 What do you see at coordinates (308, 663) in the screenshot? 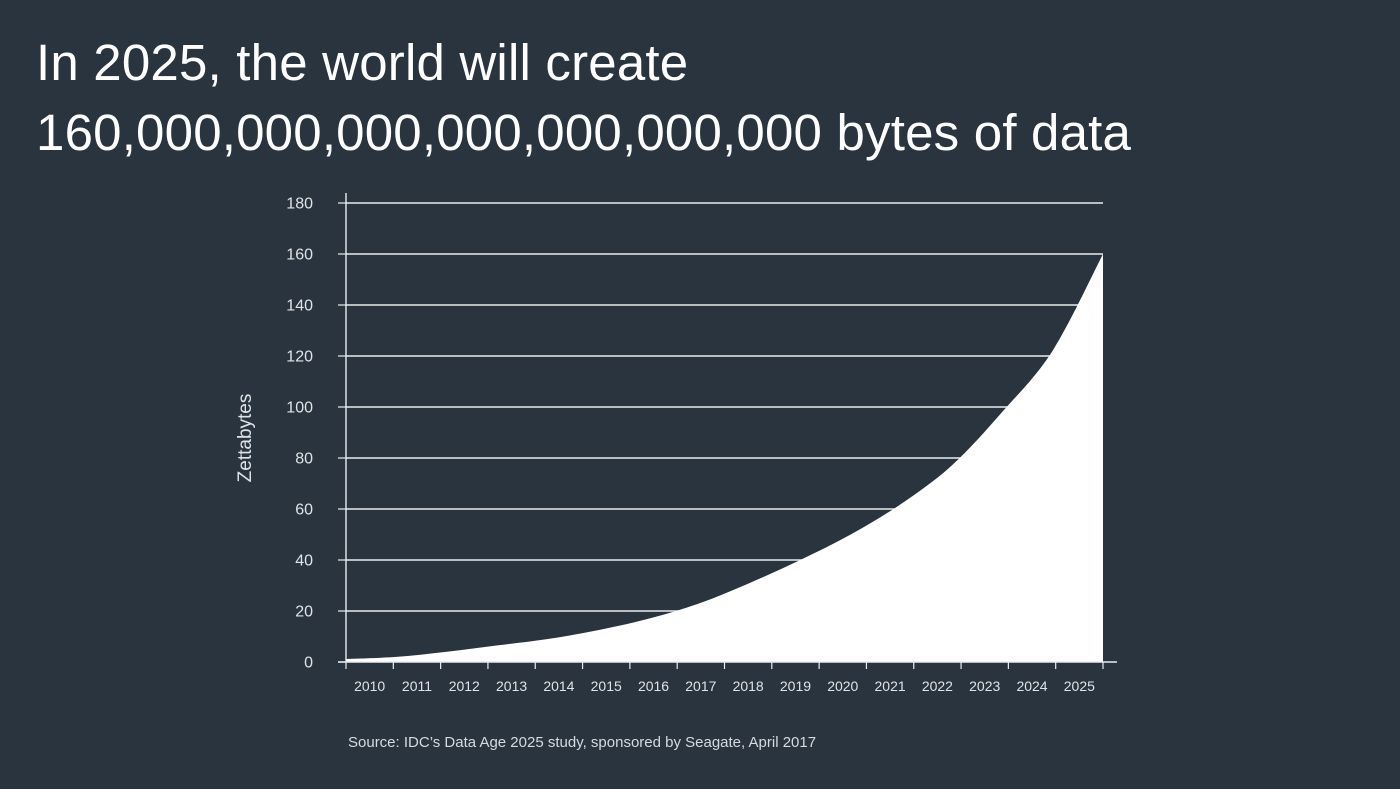
I see `y-tick-label: 0` at bounding box center [308, 663].